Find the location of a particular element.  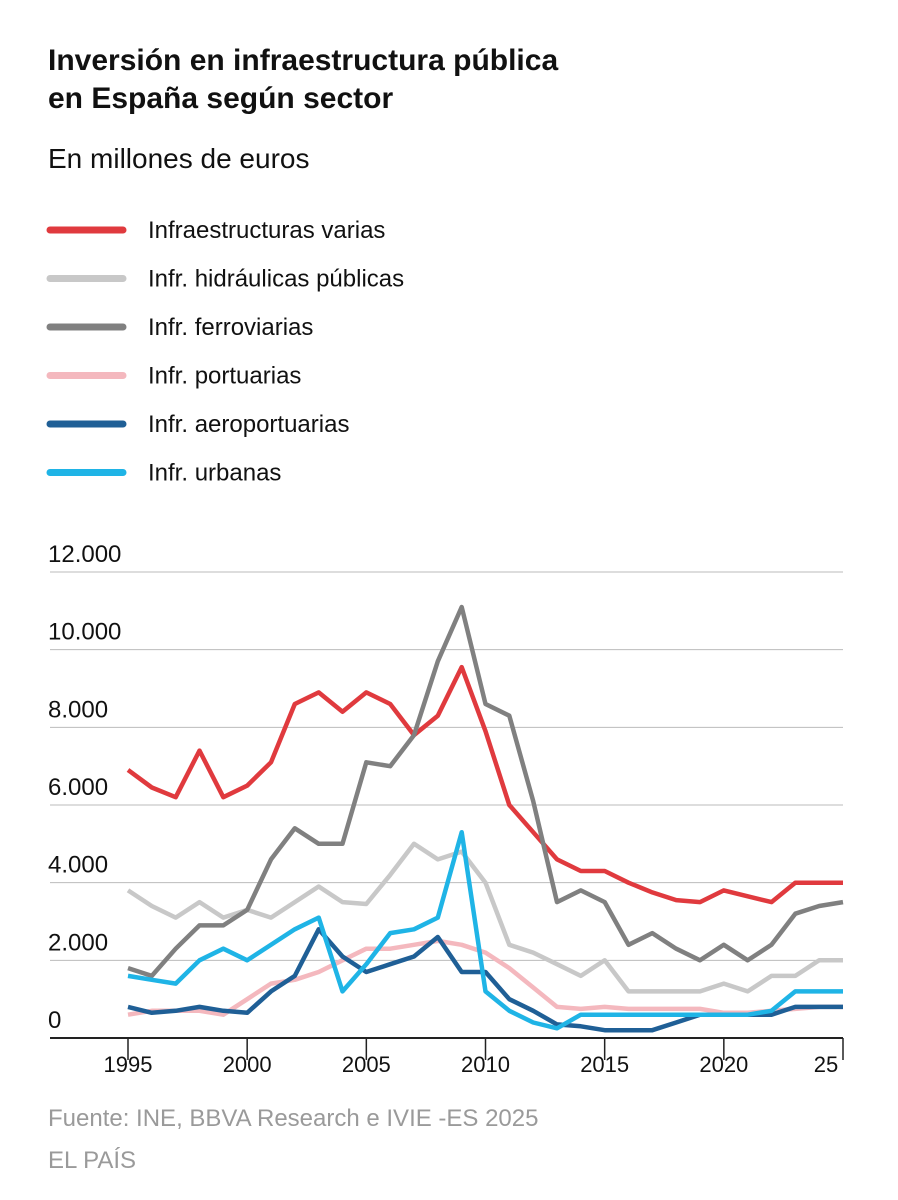

legend-label: Infr. aeroportuarias is located at coordinates (248, 424).